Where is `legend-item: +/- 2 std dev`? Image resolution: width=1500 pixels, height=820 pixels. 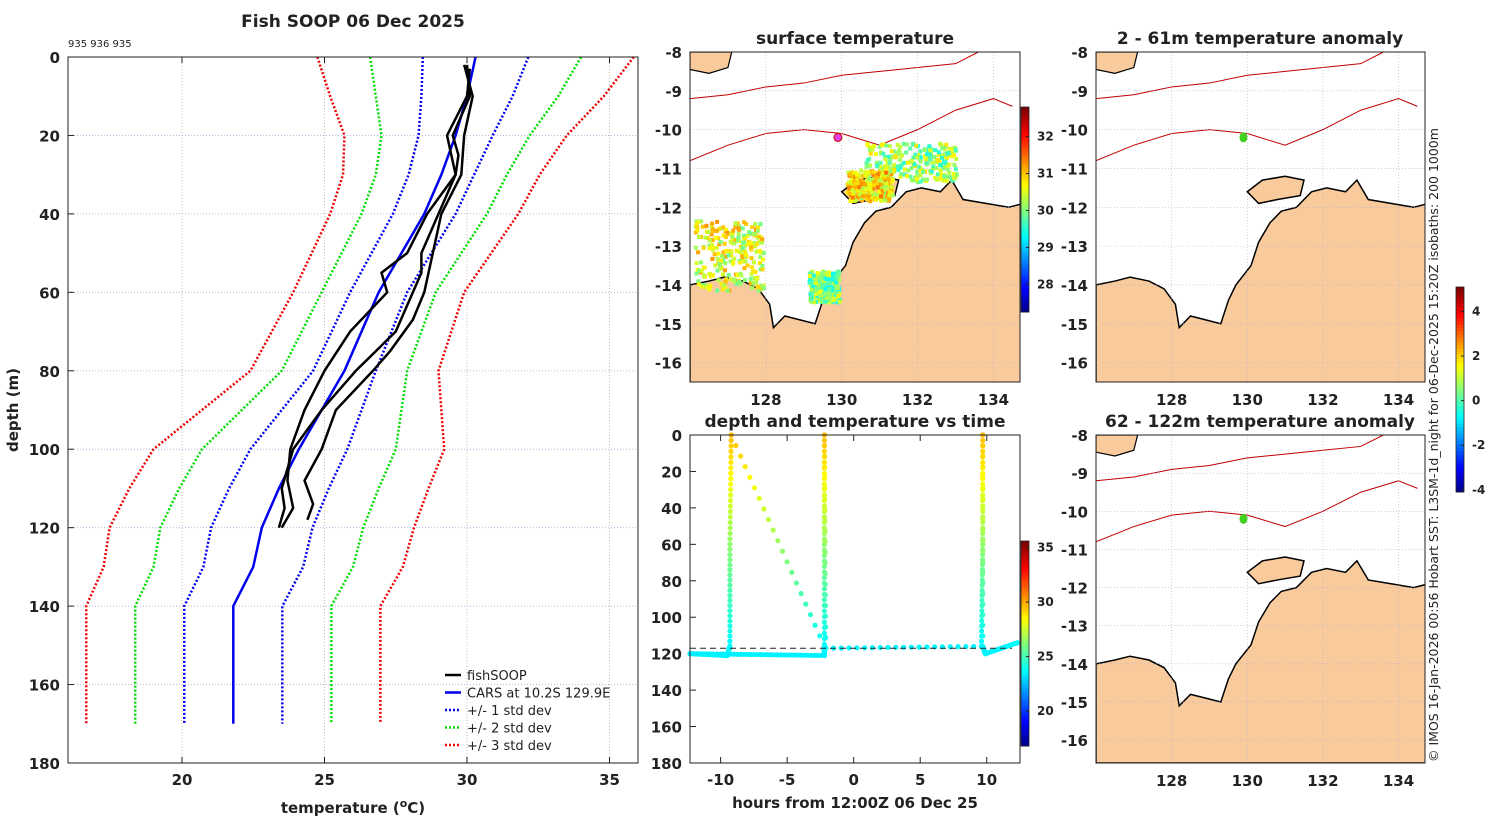 legend-item: +/- 2 std dev is located at coordinates (509, 729).